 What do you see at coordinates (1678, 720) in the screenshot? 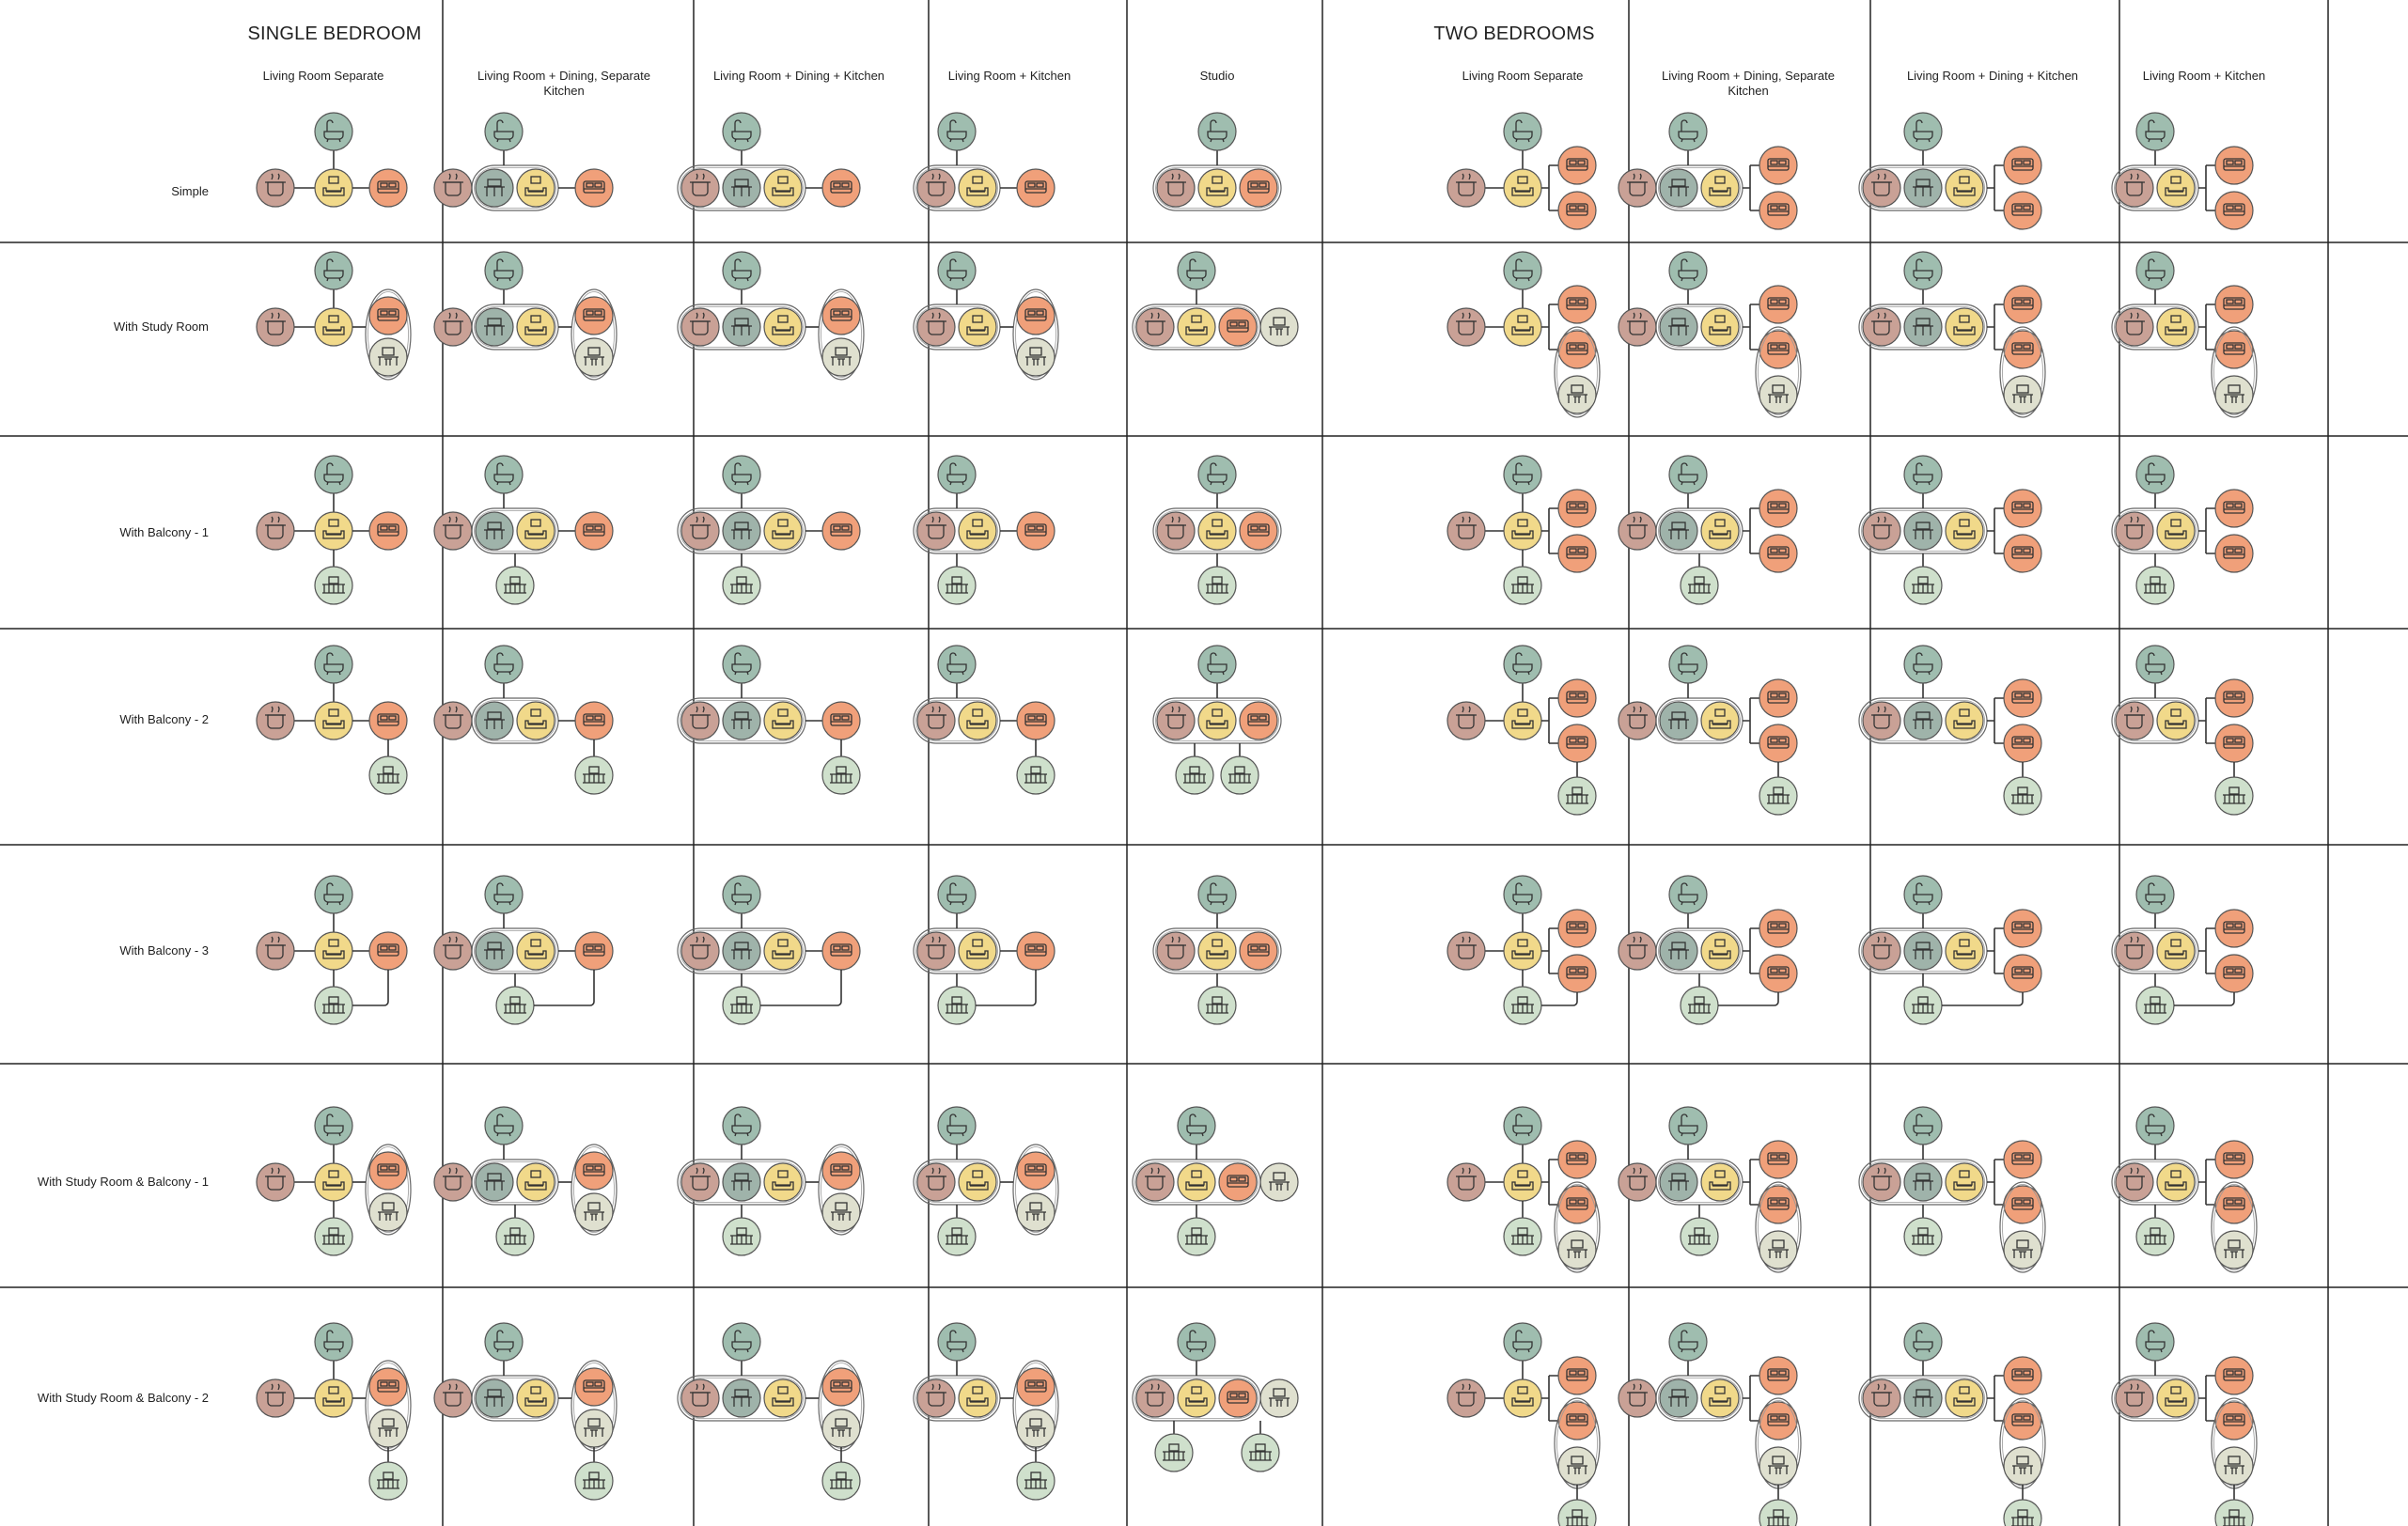
I see `dining-table-icon` at bounding box center [1678, 720].